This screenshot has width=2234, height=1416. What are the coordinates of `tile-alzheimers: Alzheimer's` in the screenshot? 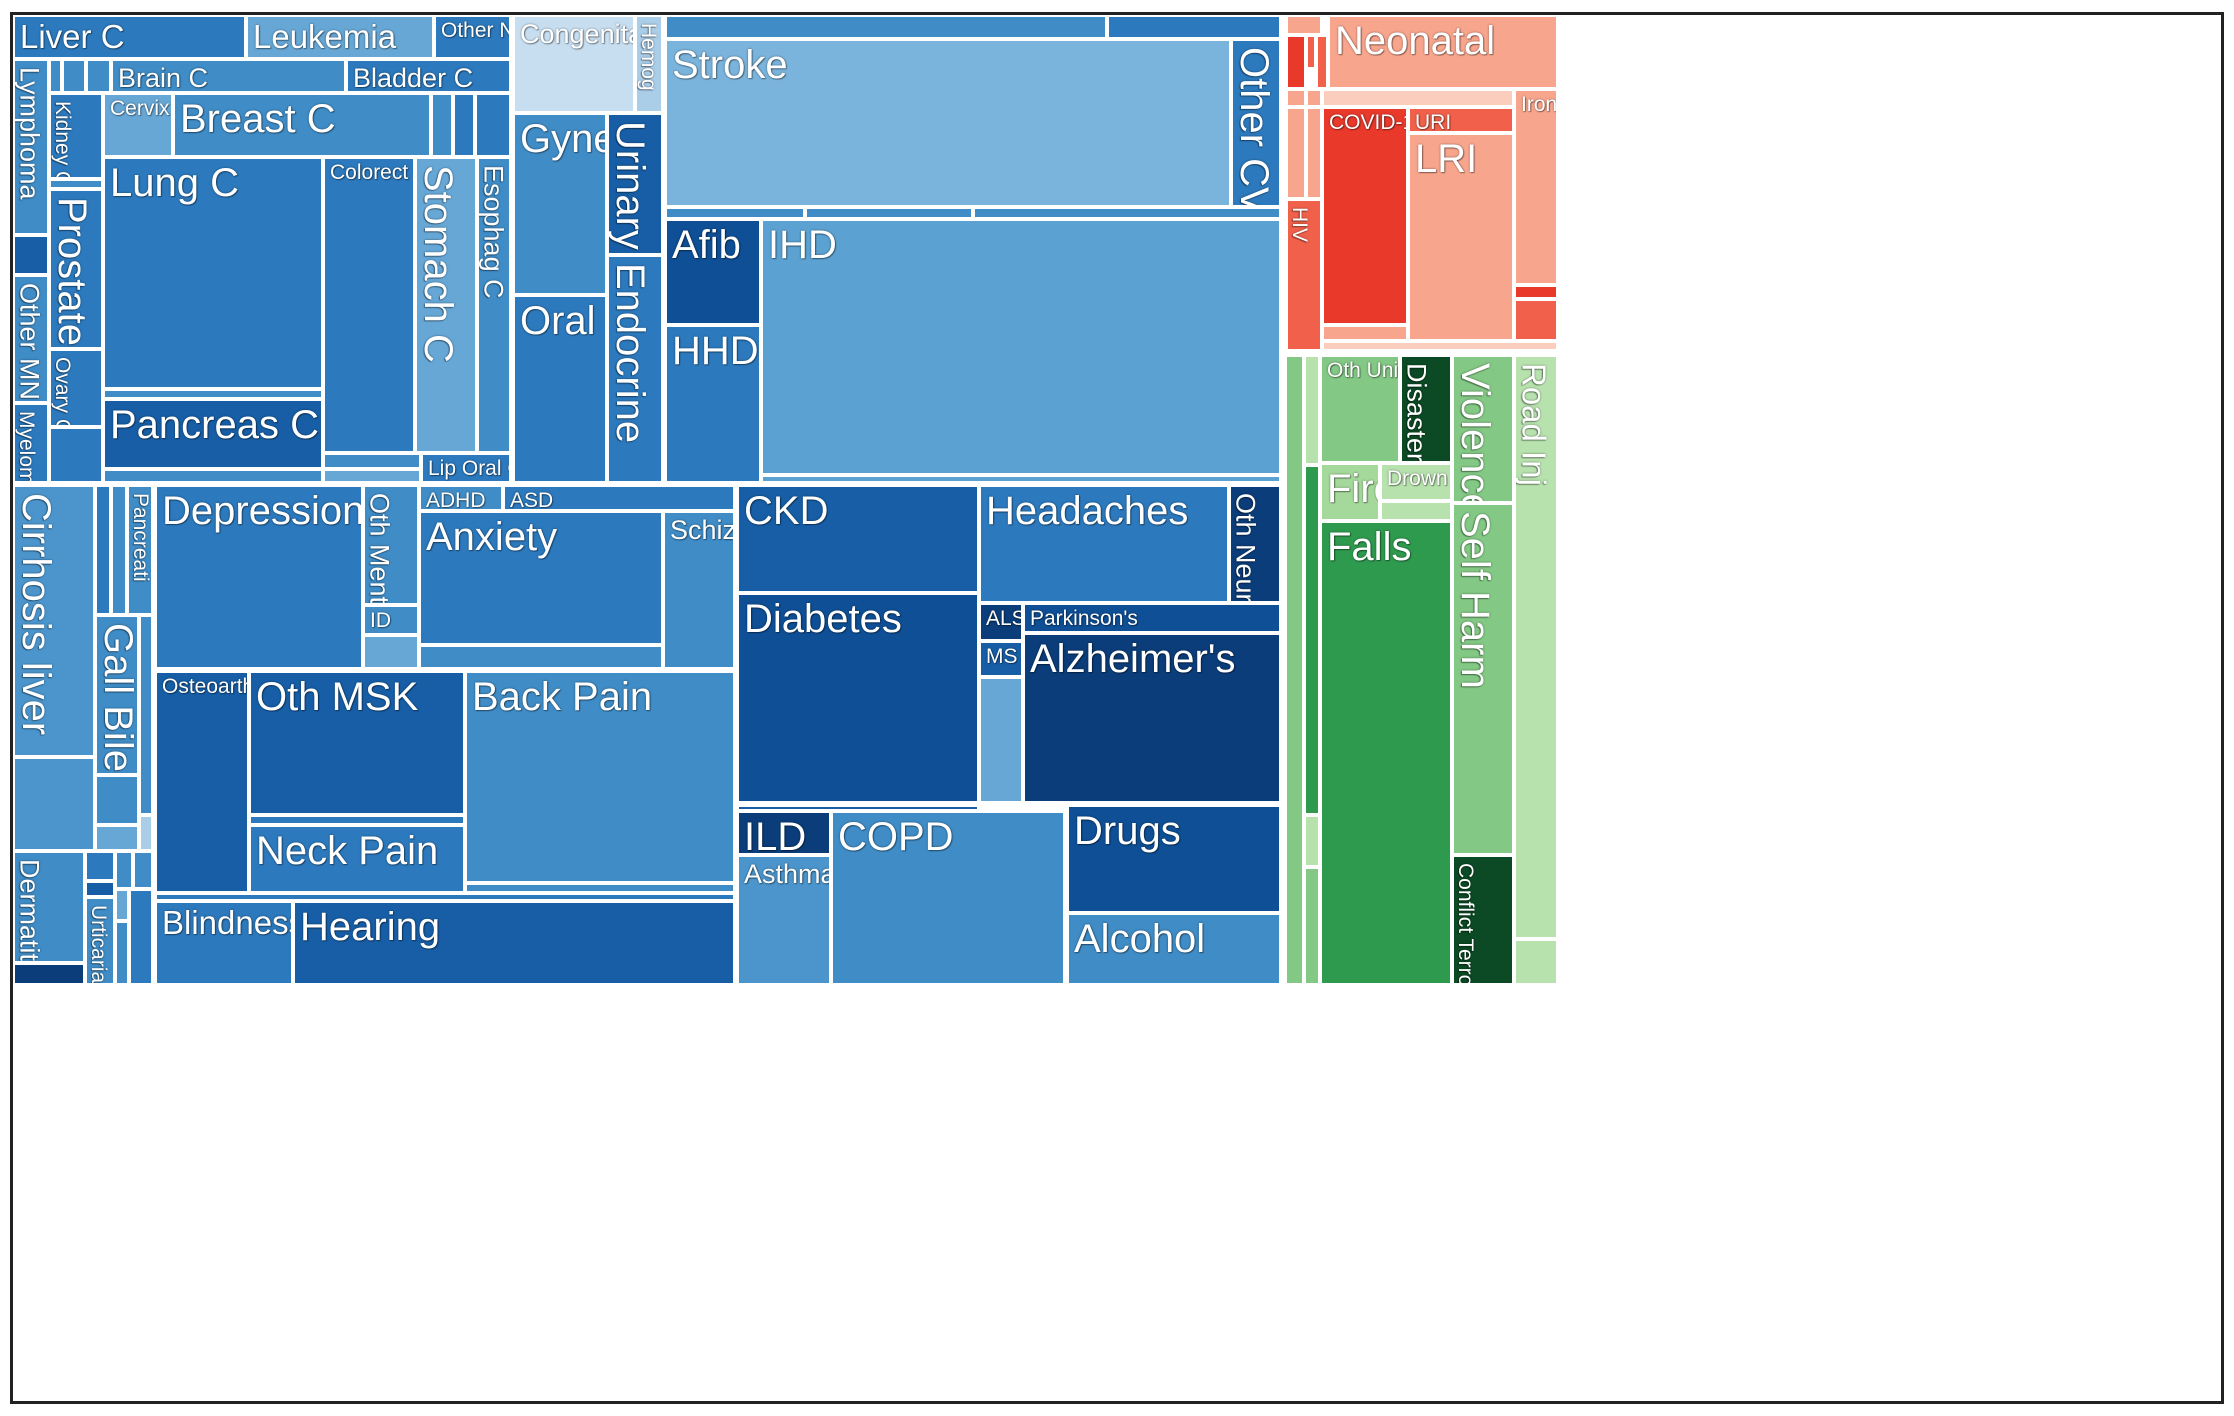 It's located at (1152, 718).